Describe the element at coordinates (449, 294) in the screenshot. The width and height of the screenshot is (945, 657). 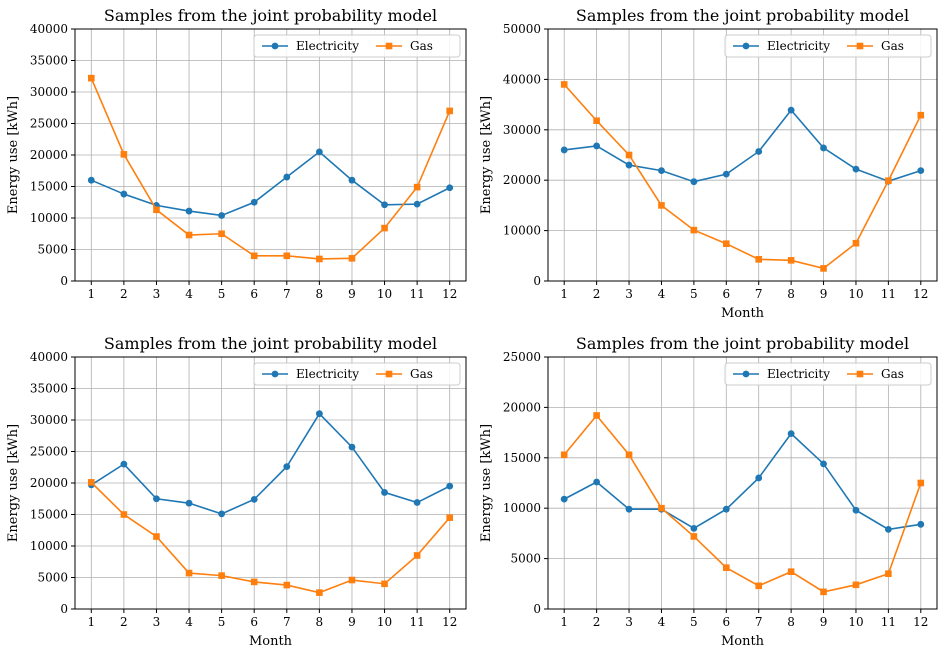
I see `x-tick-label: 12` at that location.